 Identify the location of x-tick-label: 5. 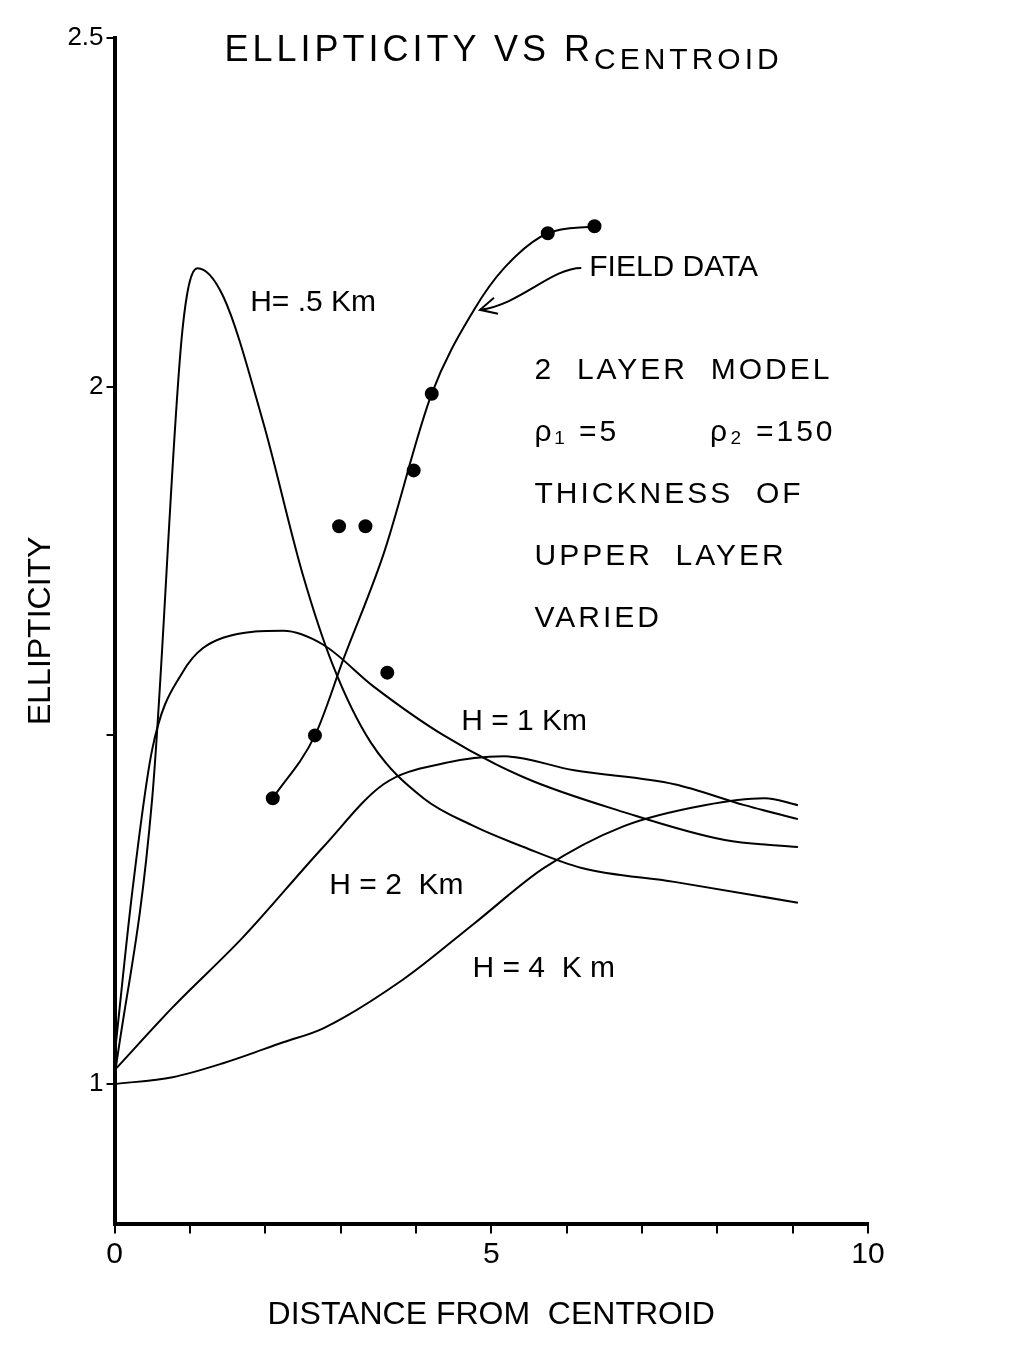
(491, 1252).